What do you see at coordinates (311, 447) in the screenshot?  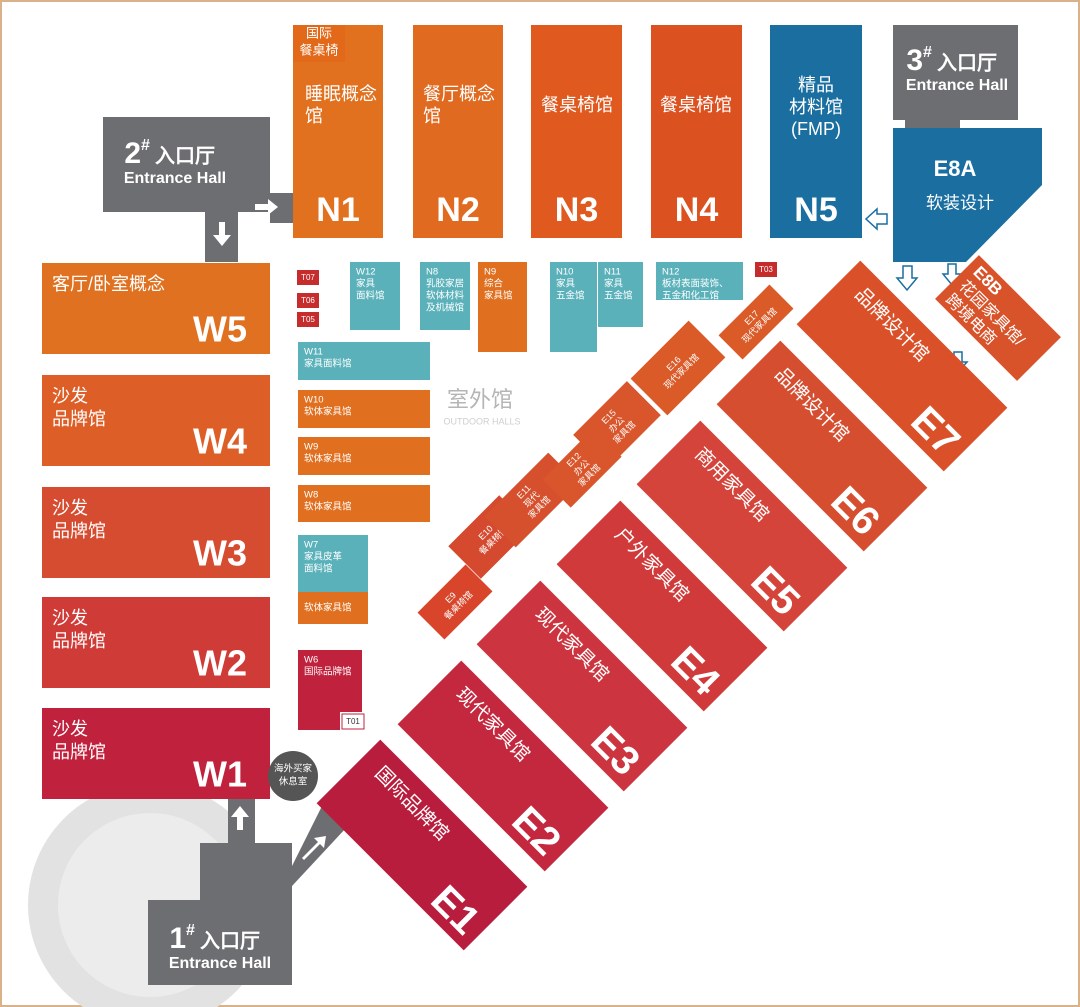 I see `hall-code: W9` at bounding box center [311, 447].